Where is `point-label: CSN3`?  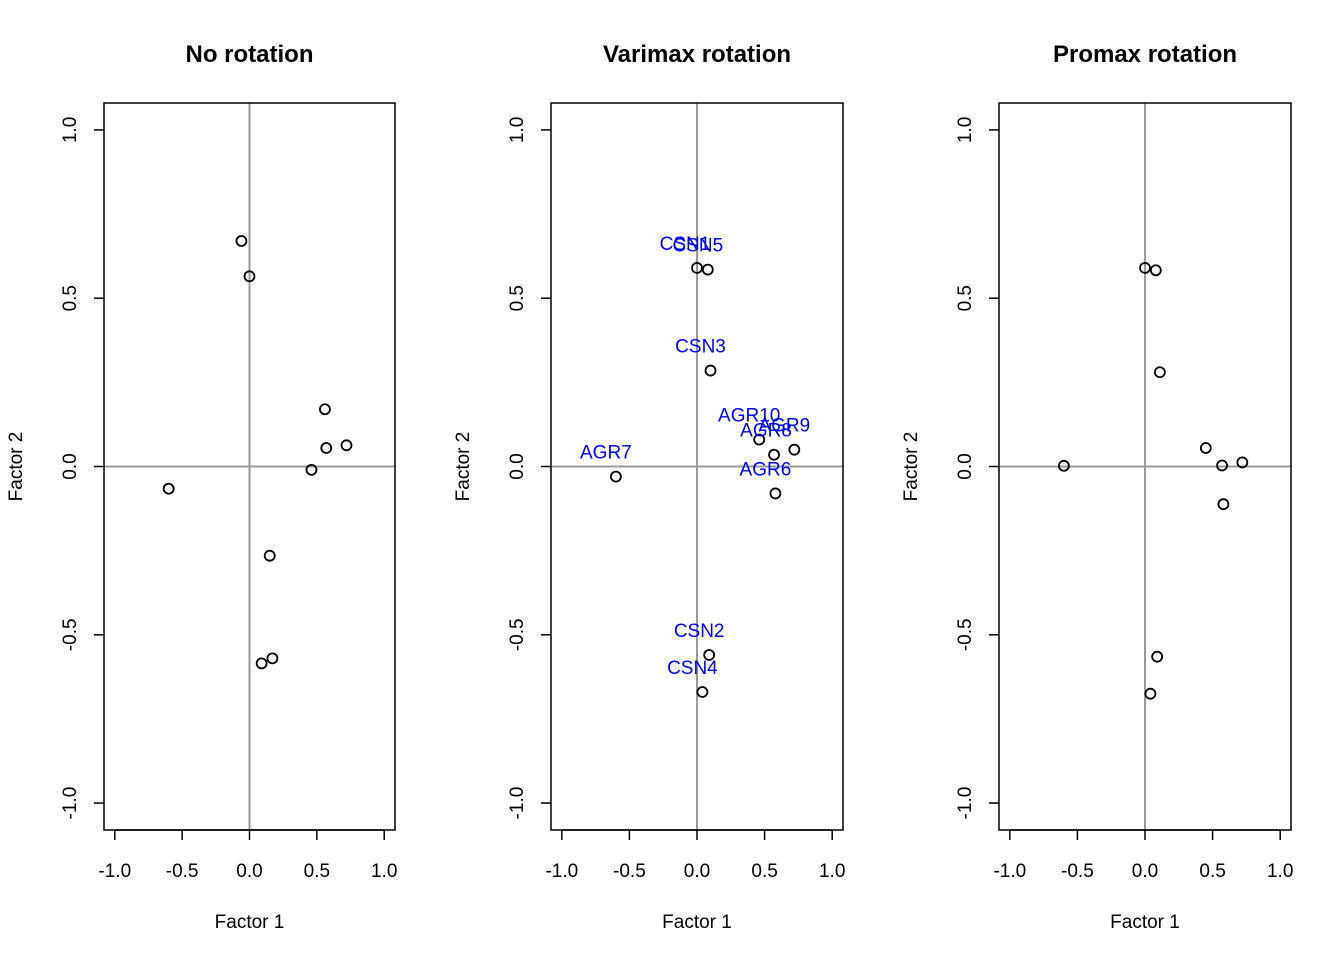
point-label: CSN3 is located at coordinates (700, 347).